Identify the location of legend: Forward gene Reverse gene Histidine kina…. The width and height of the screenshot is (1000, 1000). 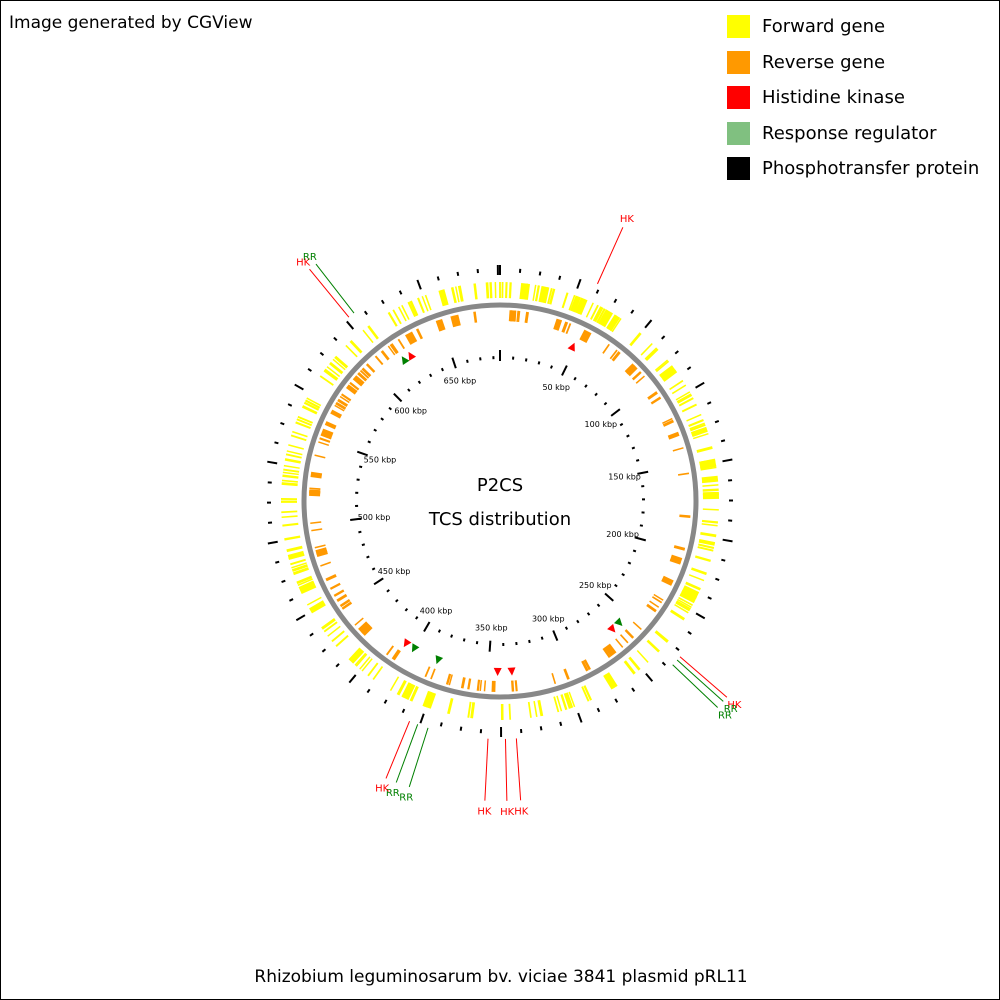
(853, 98).